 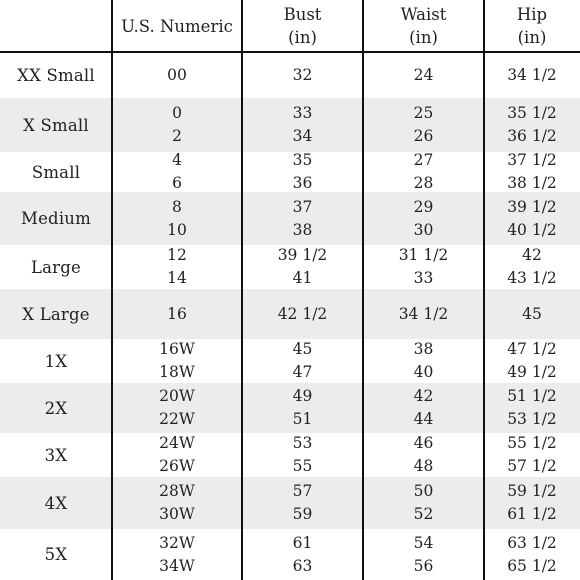 I want to click on waist-value: 24, so click(x=423, y=74).